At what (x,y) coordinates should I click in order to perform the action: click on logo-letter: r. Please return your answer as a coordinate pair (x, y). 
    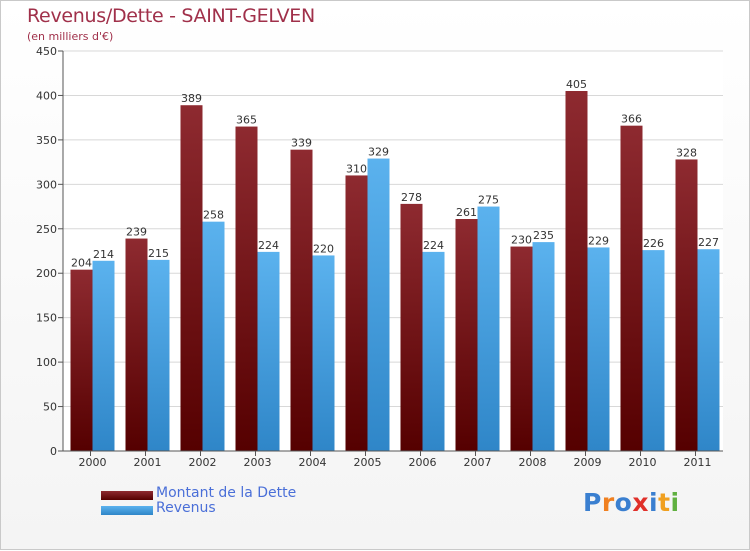
    Looking at the image, I should click on (608, 502).